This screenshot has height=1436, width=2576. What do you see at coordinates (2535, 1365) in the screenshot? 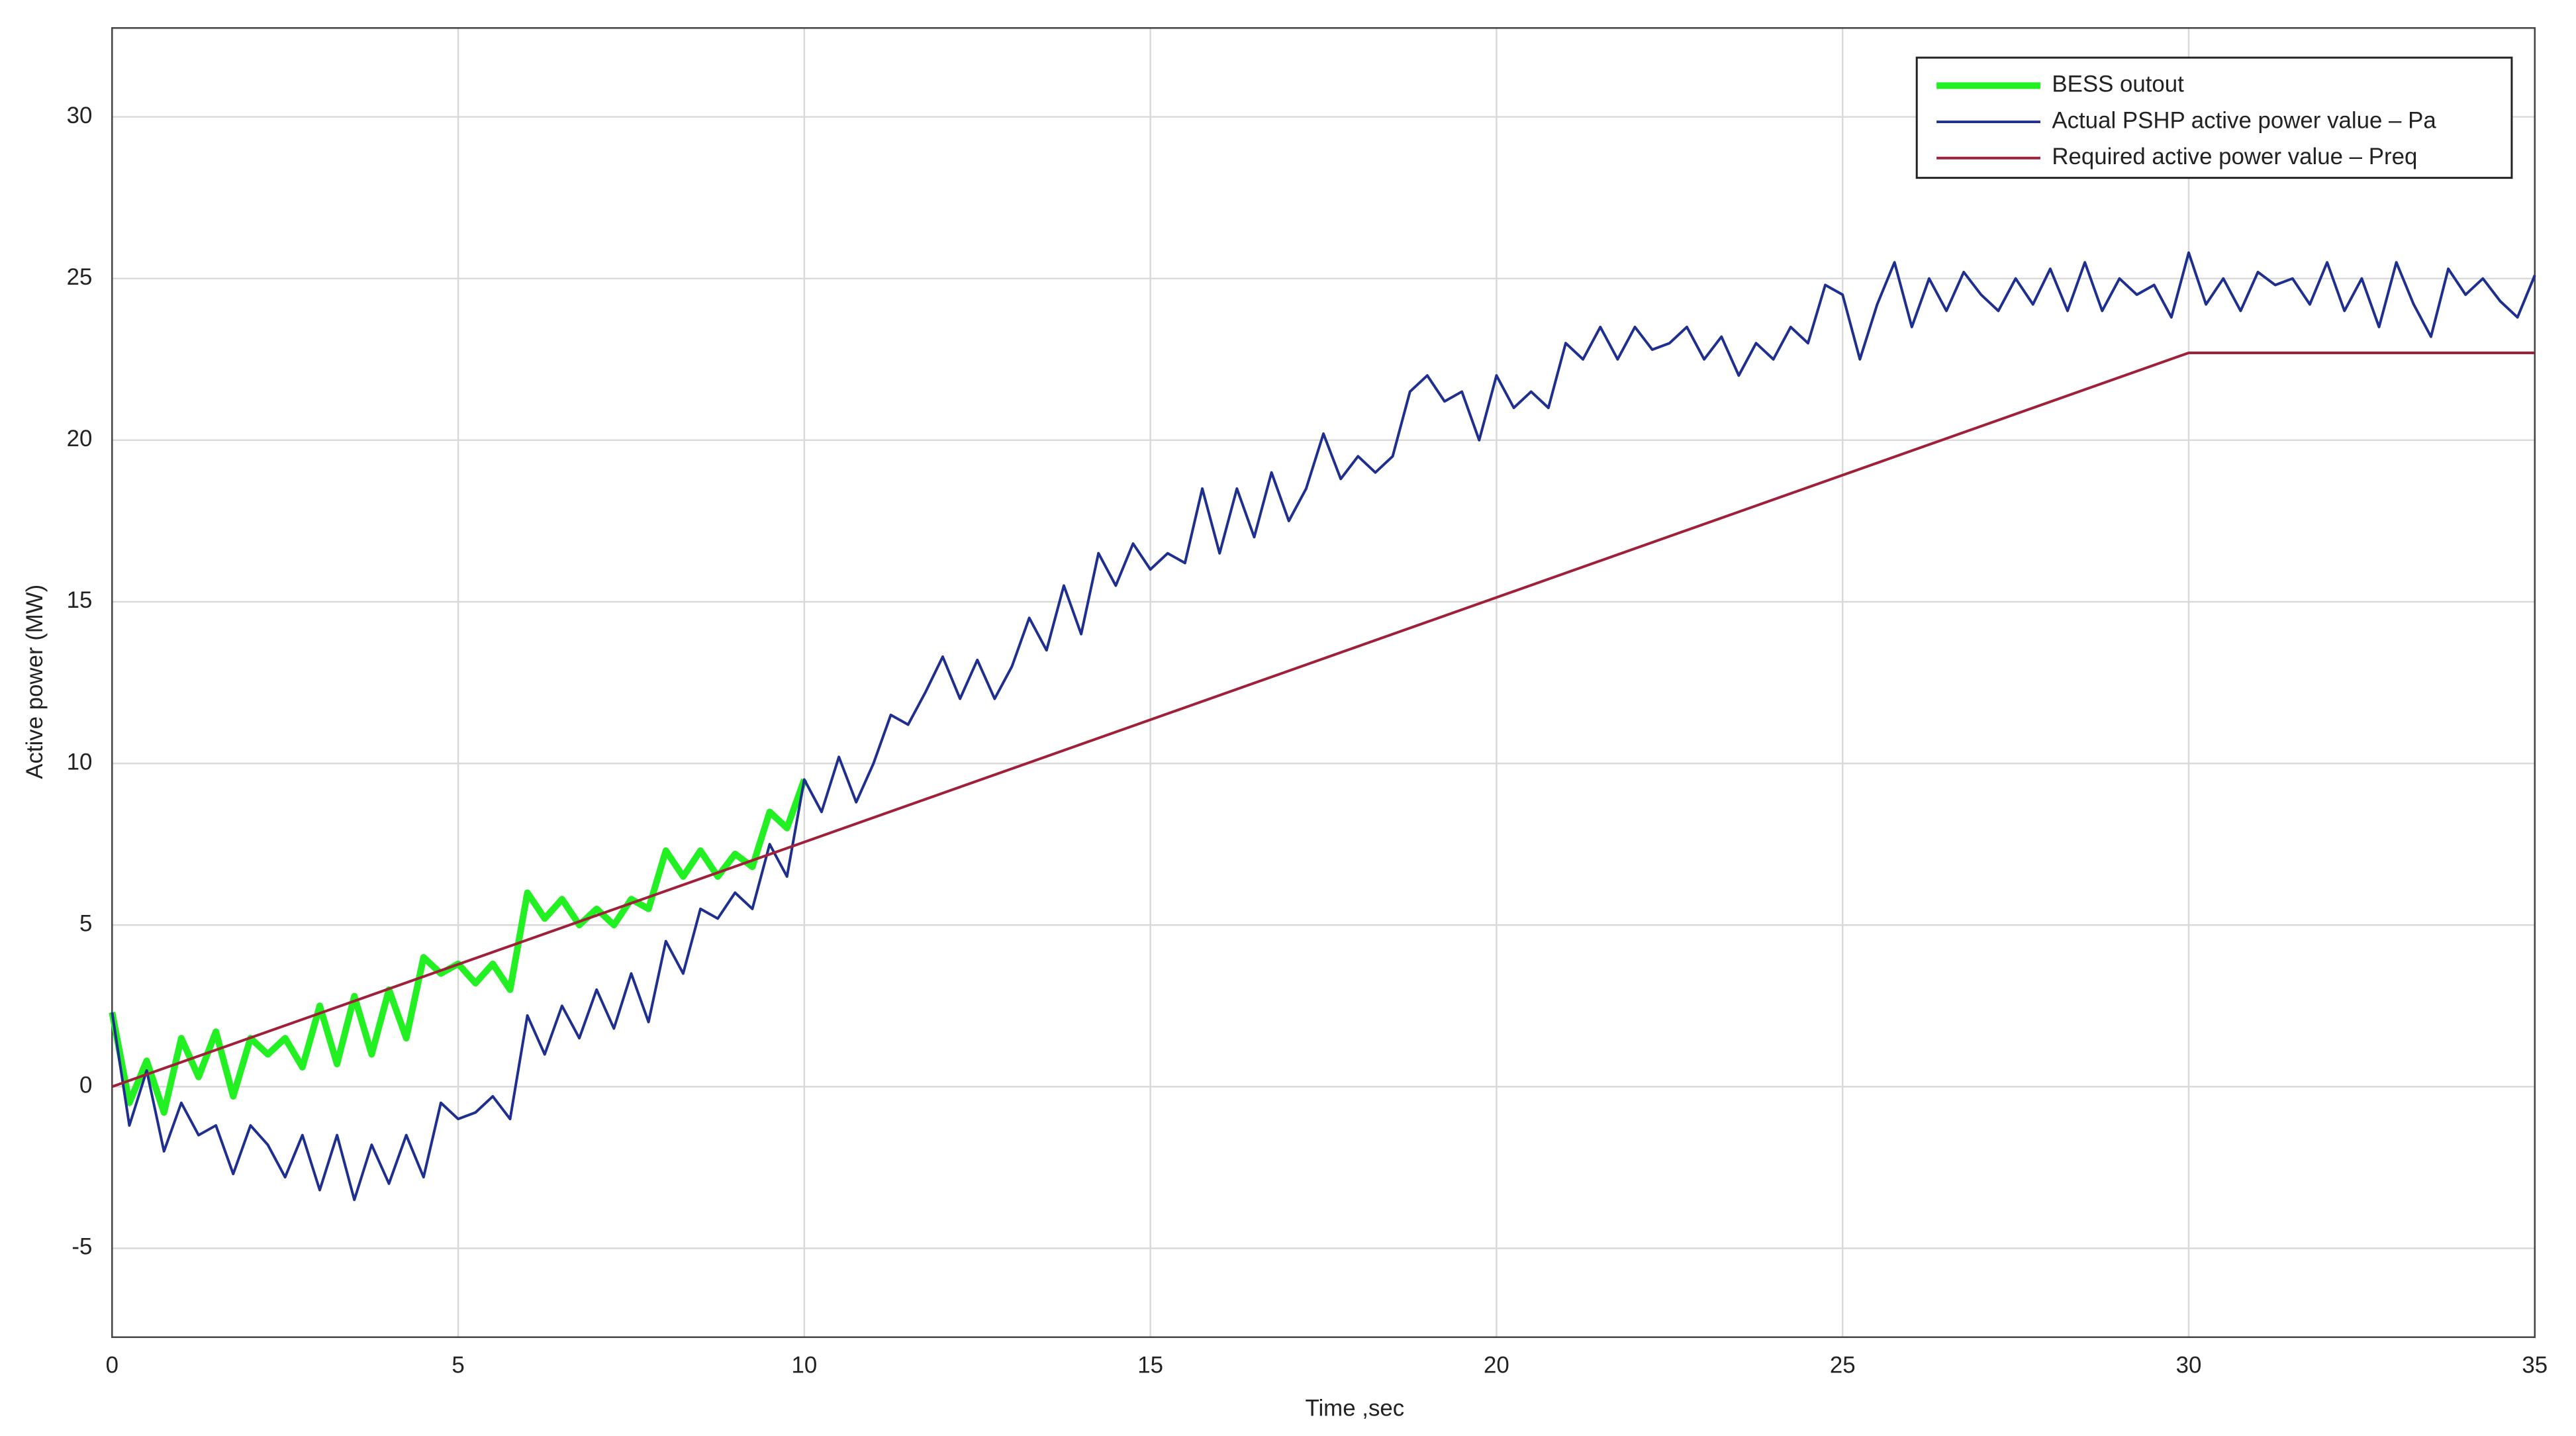
I see `x-tick-label: 35` at bounding box center [2535, 1365].